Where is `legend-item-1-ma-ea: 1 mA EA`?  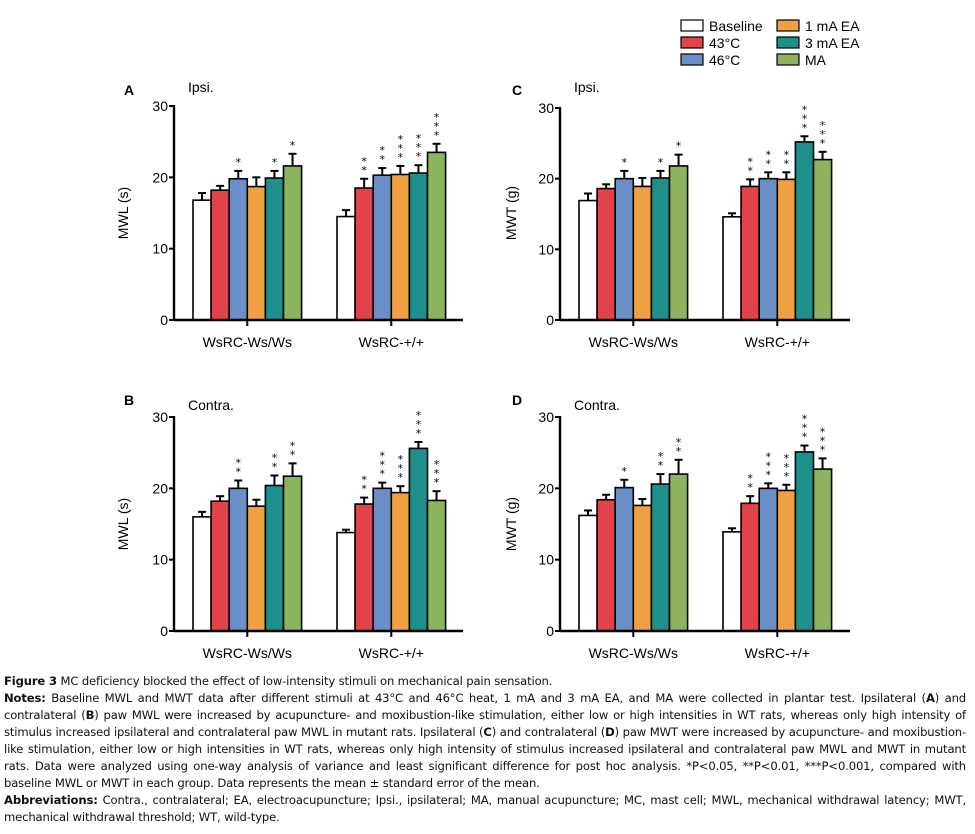 legend-item-1-ma-ea: 1 mA EA is located at coordinates (818, 26).